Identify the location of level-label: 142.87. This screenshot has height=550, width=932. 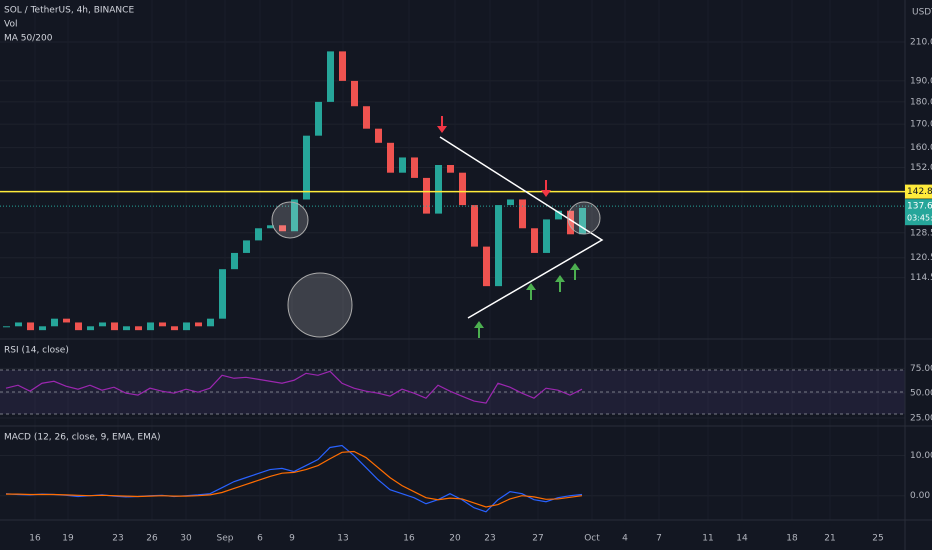
(919, 192).